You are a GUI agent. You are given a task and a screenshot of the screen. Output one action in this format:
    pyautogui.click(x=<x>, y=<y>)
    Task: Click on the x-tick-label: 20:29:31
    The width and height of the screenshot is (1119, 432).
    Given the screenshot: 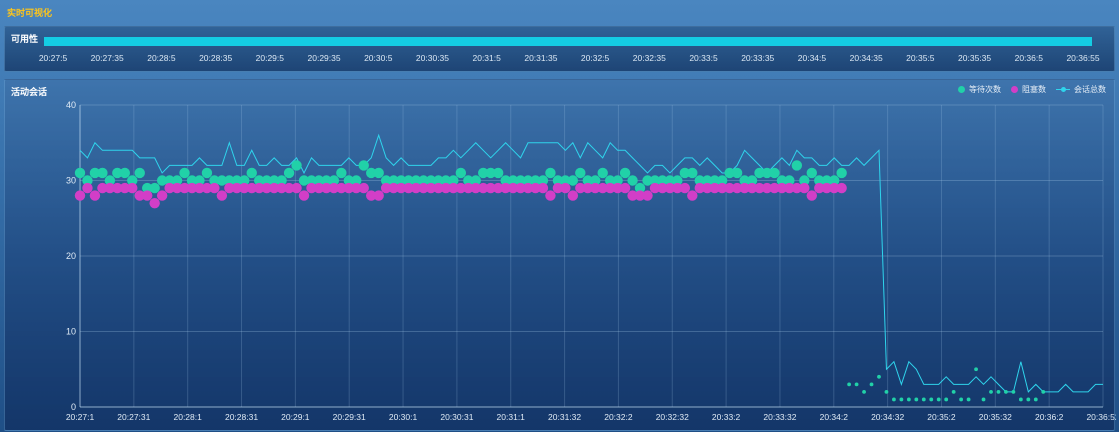 What is the action you would take?
    pyautogui.click(x=349, y=417)
    